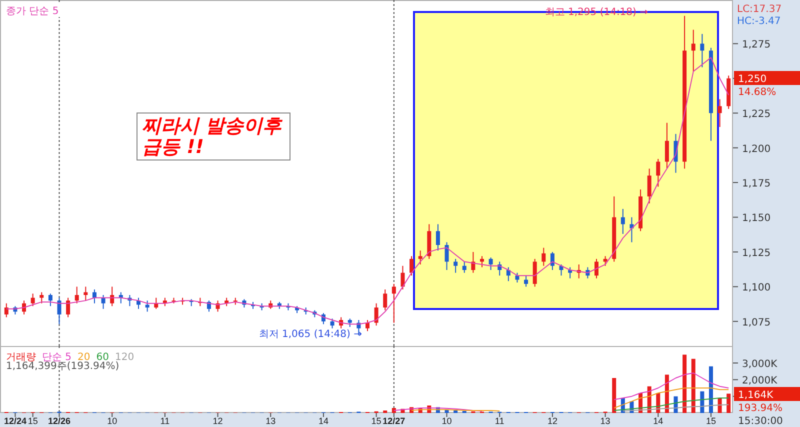 The height and width of the screenshot is (427, 800). I want to click on x-tick-label: 12/27, so click(394, 421).